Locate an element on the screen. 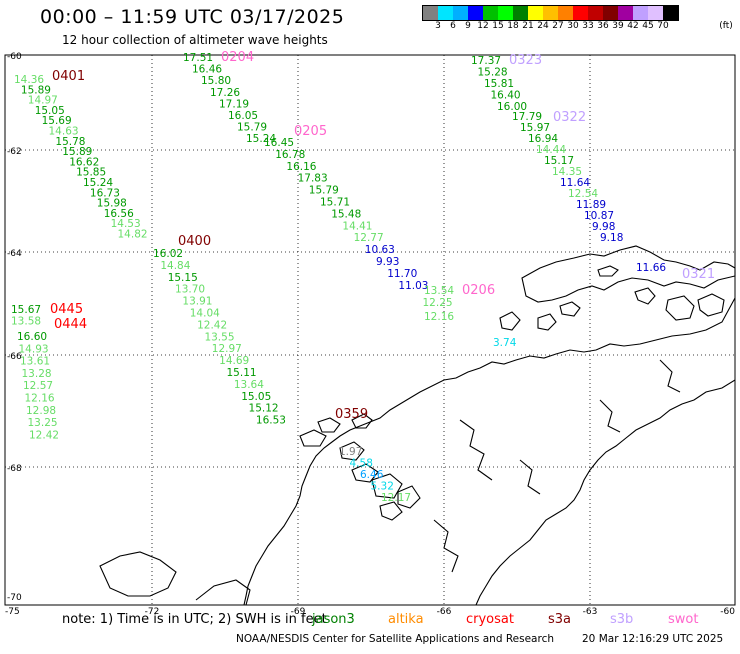 The width and height of the screenshot is (740, 654). wave-height-value: 17.19 is located at coordinates (234, 104).